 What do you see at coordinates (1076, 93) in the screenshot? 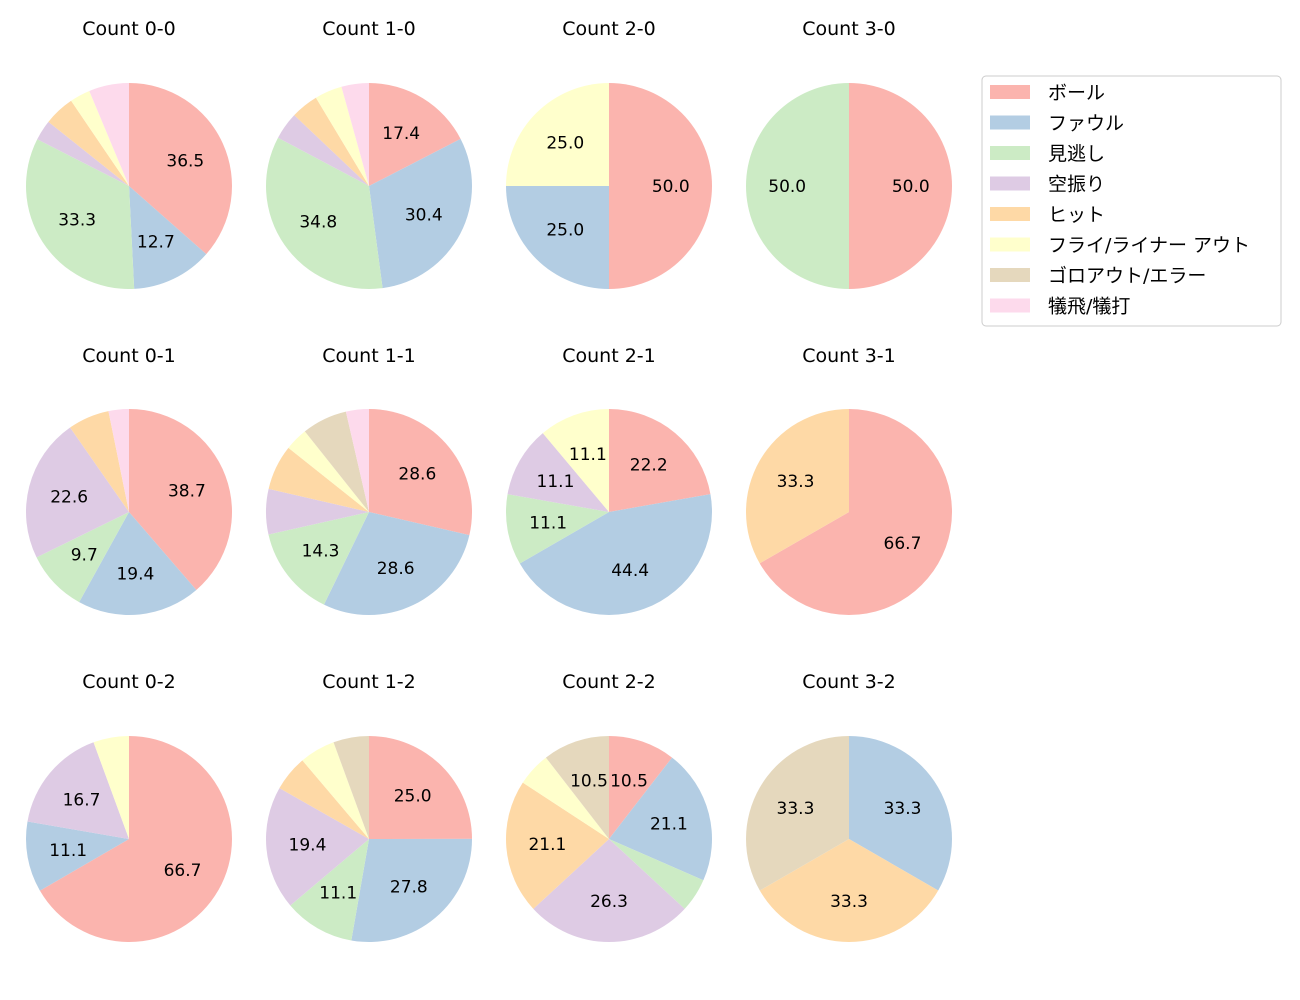
I see `legend-label: ボール` at bounding box center [1076, 93].